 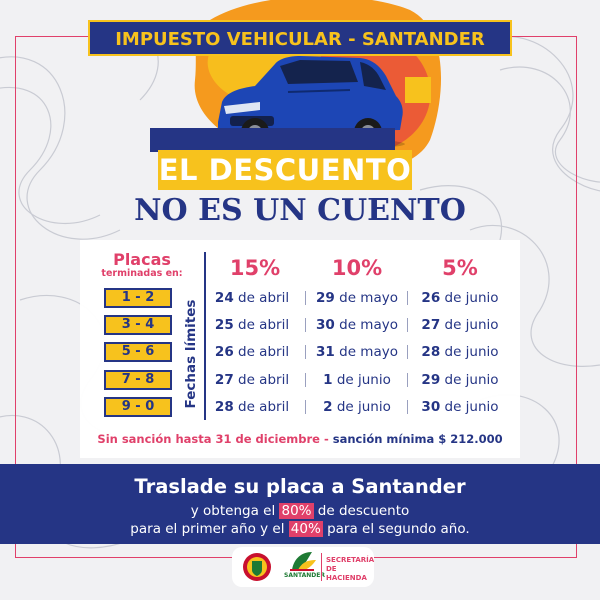 What do you see at coordinates (257, 567) in the screenshot?
I see `department-seal-icon` at bounding box center [257, 567].